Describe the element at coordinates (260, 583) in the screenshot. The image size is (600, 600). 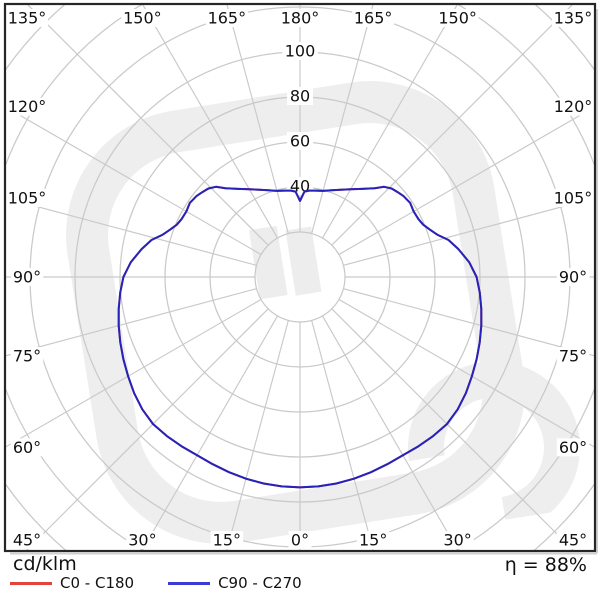
I see `legend-label: C90 - C270` at that location.